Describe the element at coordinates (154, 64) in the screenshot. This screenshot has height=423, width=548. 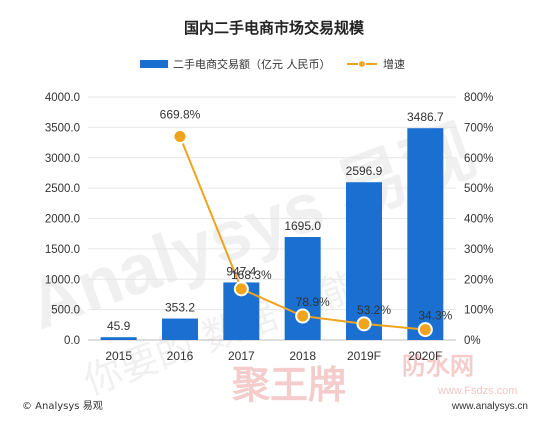
I see `legend-bar-swatch` at that location.